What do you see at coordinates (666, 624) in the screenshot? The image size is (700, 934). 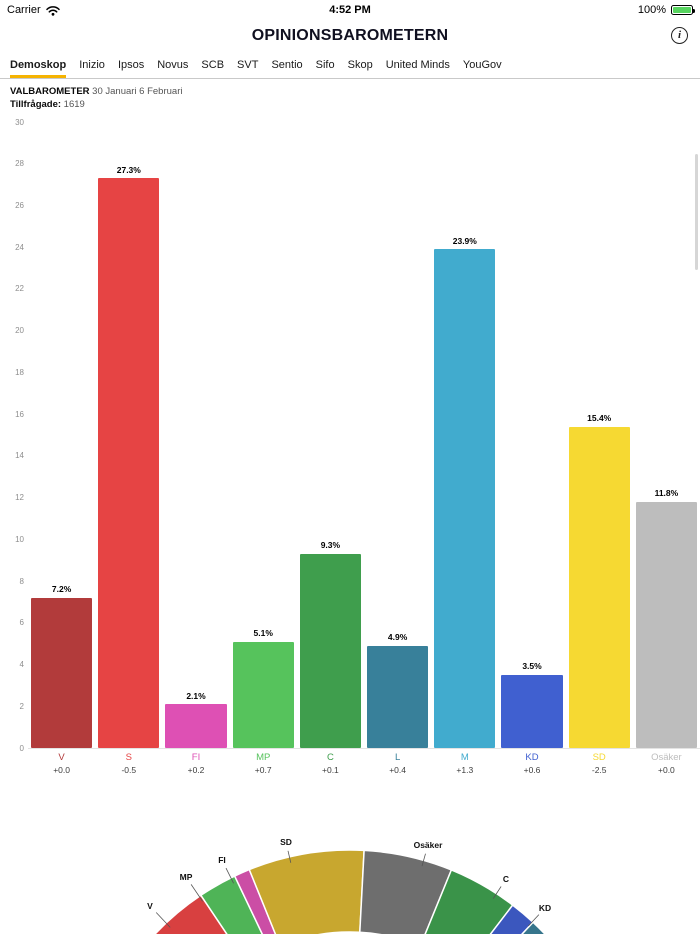 I see `bar-osäker` at bounding box center [666, 624].